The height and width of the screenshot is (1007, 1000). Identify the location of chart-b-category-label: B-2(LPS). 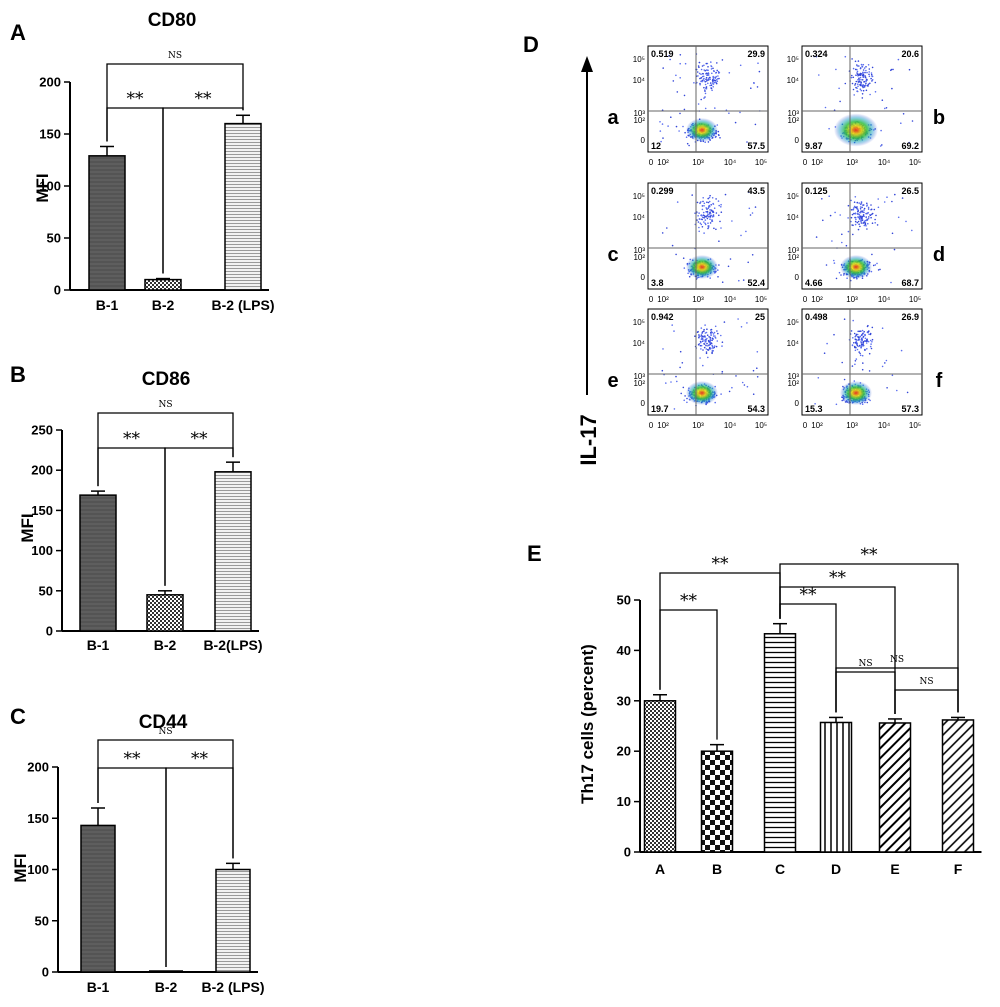
(232, 645).